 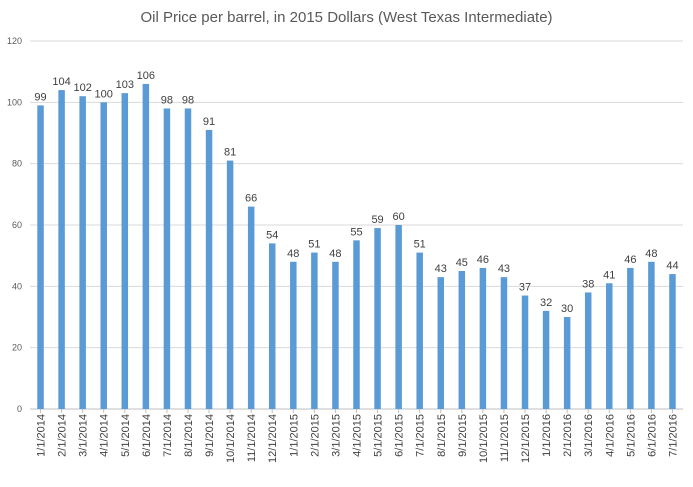 I want to click on x-tick-label: 3/1/2014, so click(x=84, y=435).